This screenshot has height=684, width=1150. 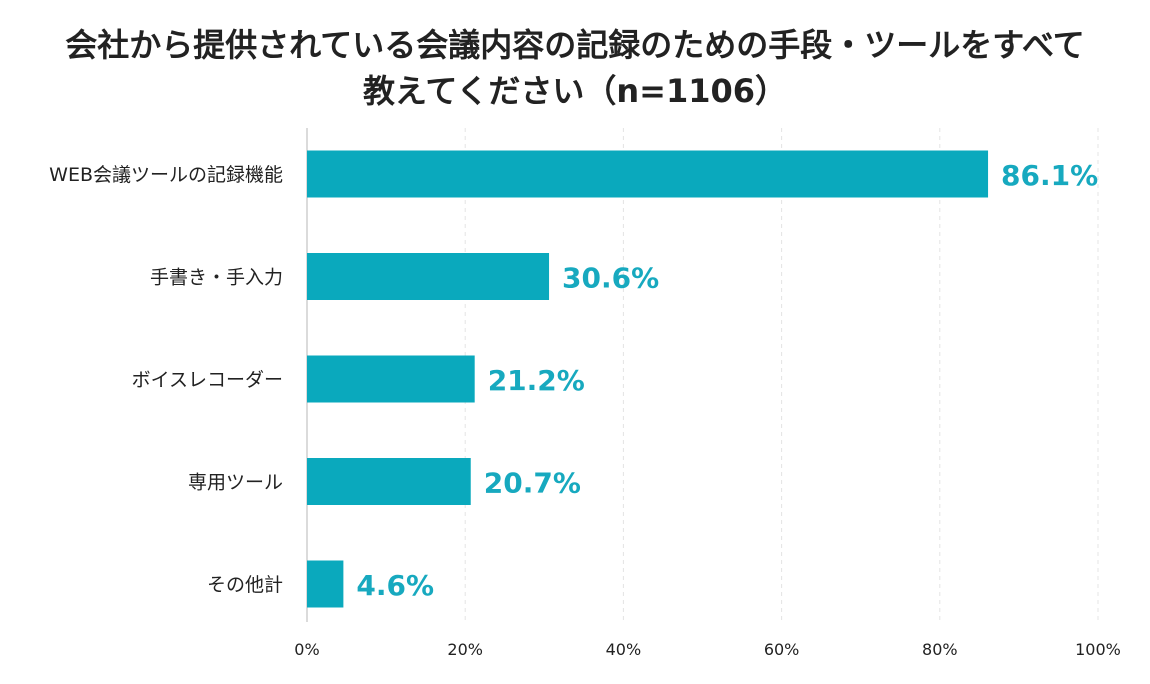 I want to click on category-label-3: 専用ツール, so click(x=235, y=483).